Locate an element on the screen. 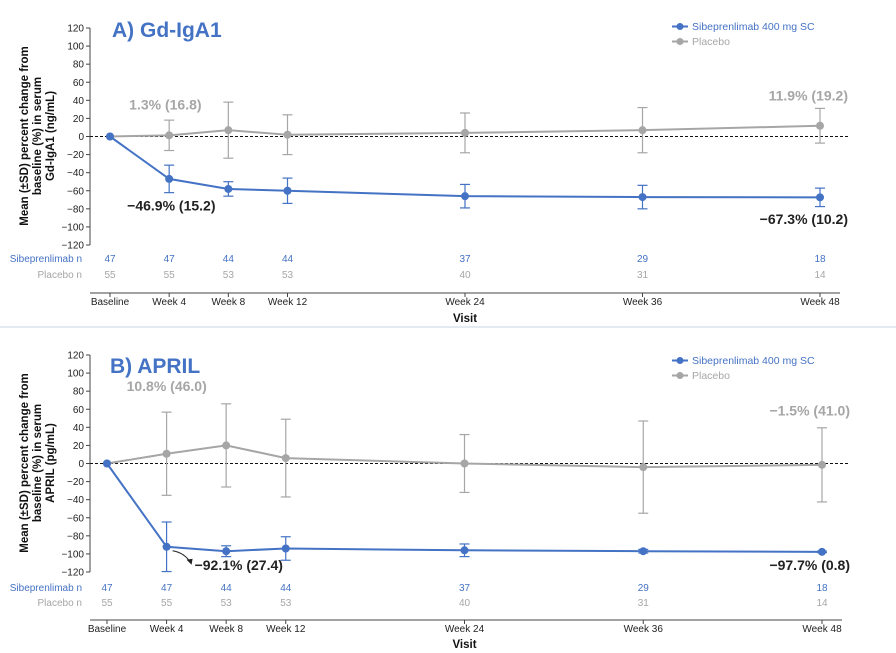 The width and height of the screenshot is (896, 653). data-annotation: −97.7% (0.8) is located at coordinates (809, 565).